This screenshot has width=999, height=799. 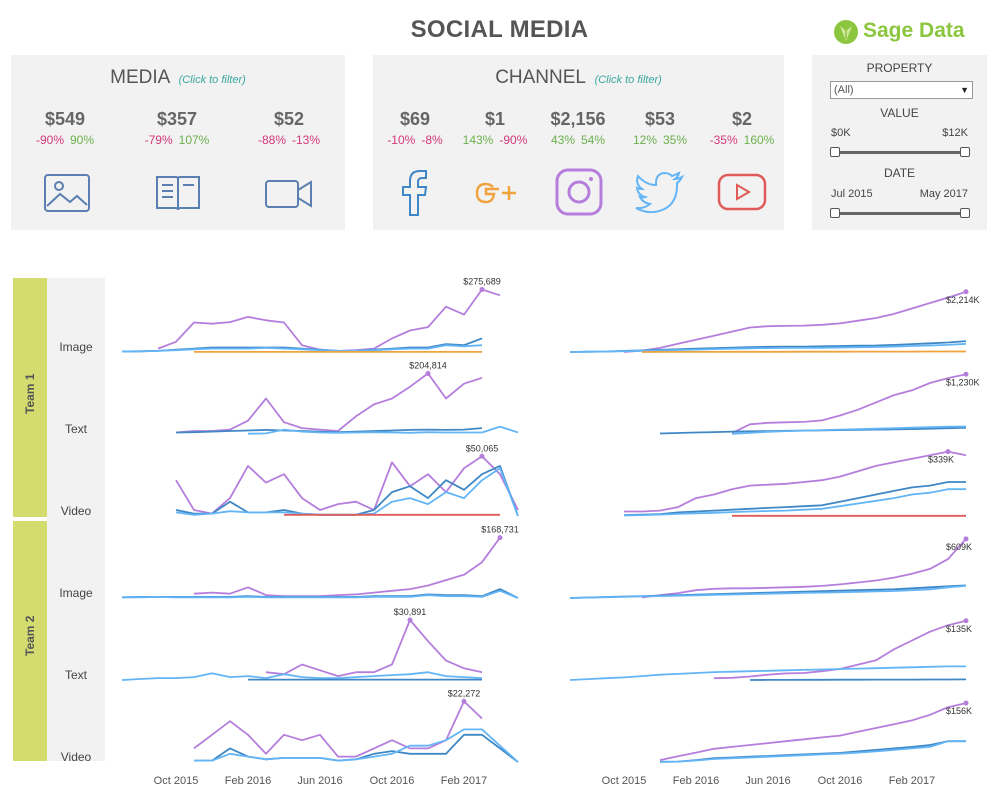 What do you see at coordinates (675, 140) in the screenshot?
I see `kpi-pct-b: 35%` at bounding box center [675, 140].